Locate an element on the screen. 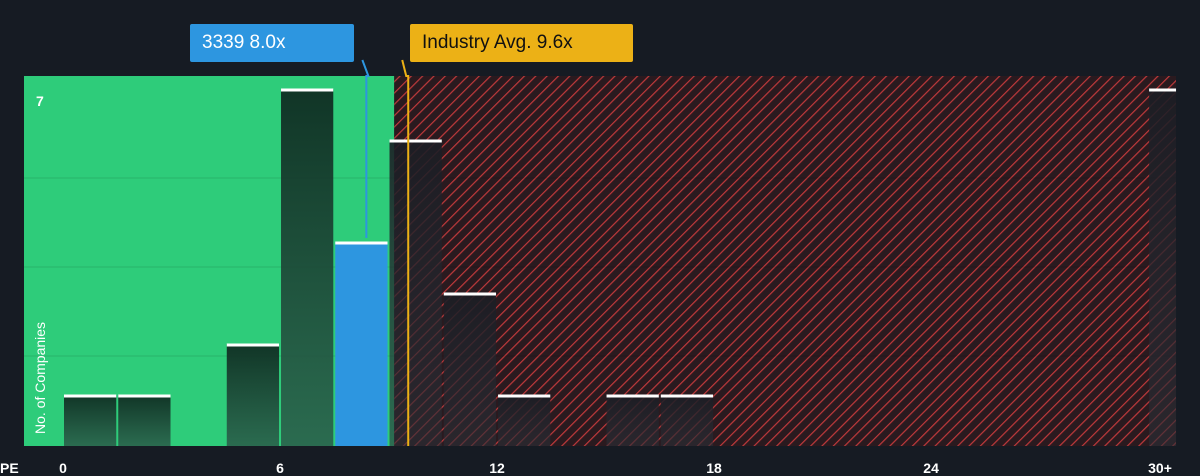 The image size is (1200, 476). value-markers is located at coordinates (385, 252).